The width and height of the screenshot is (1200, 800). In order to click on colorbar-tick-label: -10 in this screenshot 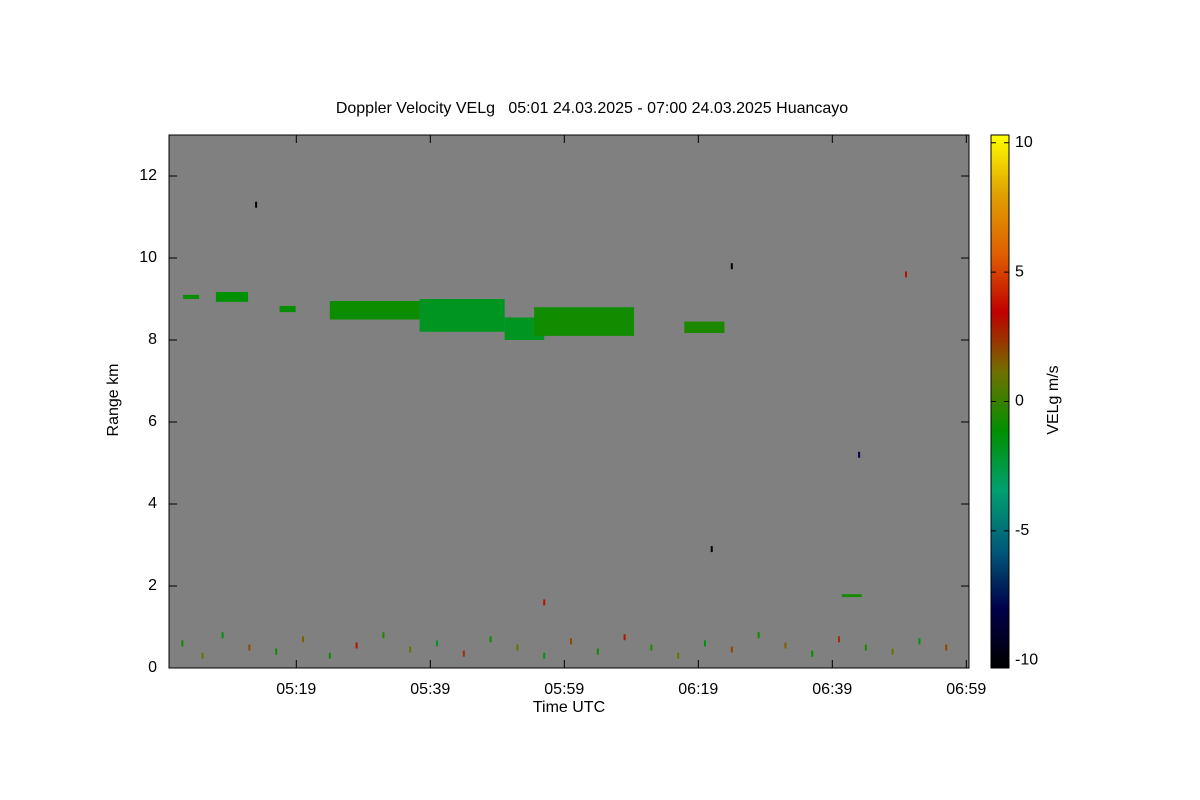, I will do `click(1026, 659)`.